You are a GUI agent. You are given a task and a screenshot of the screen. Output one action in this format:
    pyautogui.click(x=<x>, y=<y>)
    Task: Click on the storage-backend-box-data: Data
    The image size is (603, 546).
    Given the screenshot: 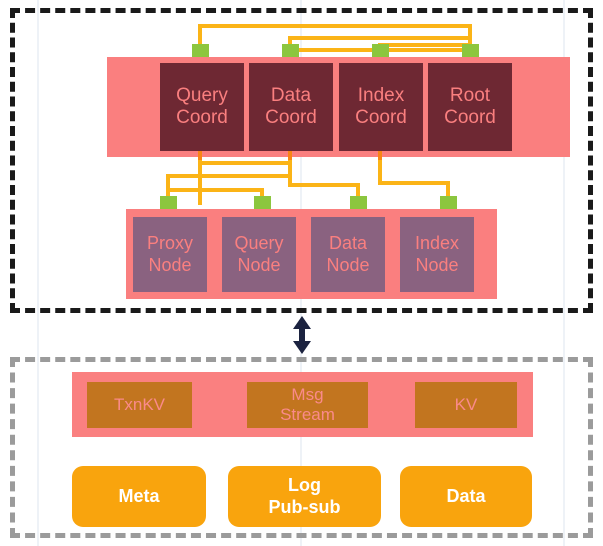 What is the action you would take?
    pyautogui.click(x=466, y=496)
    